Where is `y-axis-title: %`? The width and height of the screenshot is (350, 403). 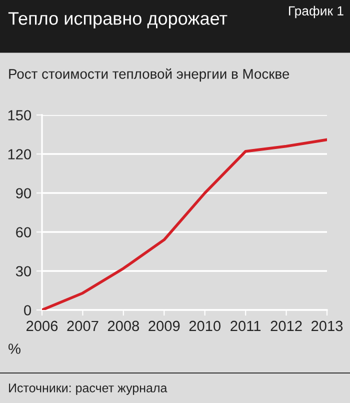 y-axis-title: % is located at coordinates (14, 349).